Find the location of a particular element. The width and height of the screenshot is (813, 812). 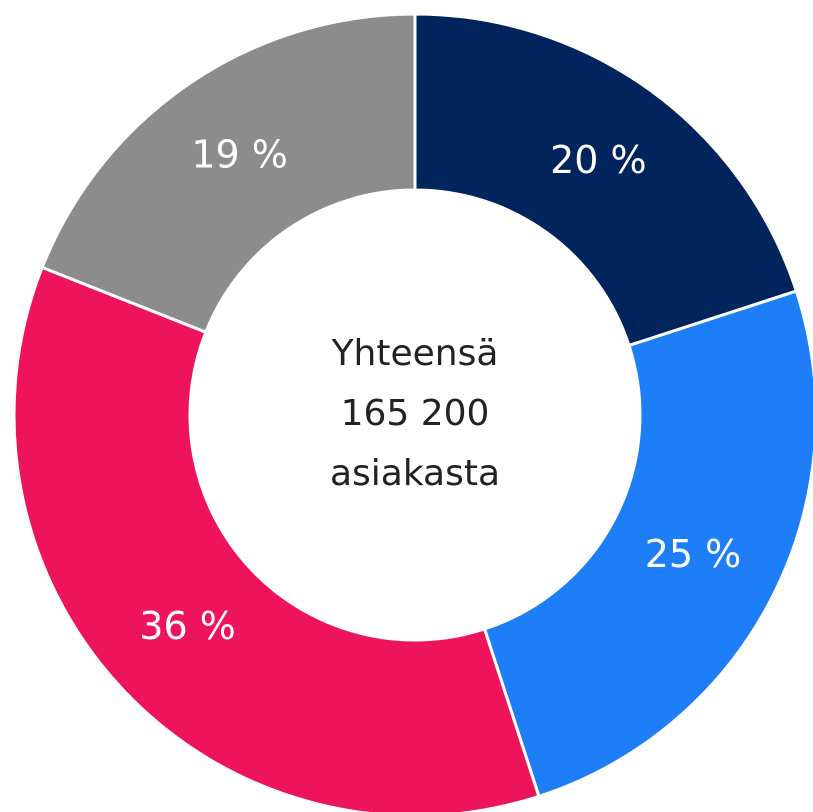

data-label: 36 % is located at coordinates (187, 626).